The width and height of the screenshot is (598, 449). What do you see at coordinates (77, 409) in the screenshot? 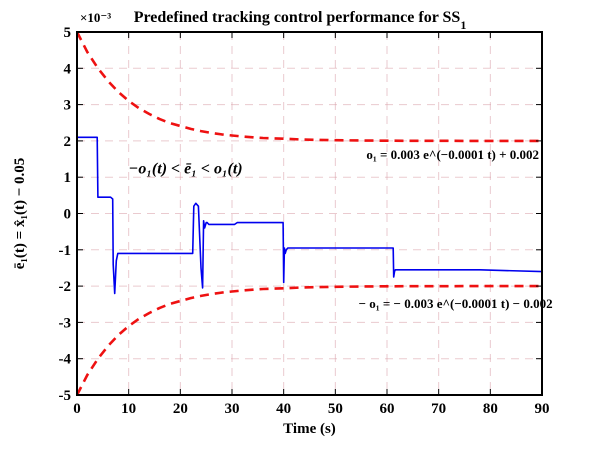
I see `x-tick-label: 0` at bounding box center [77, 409].